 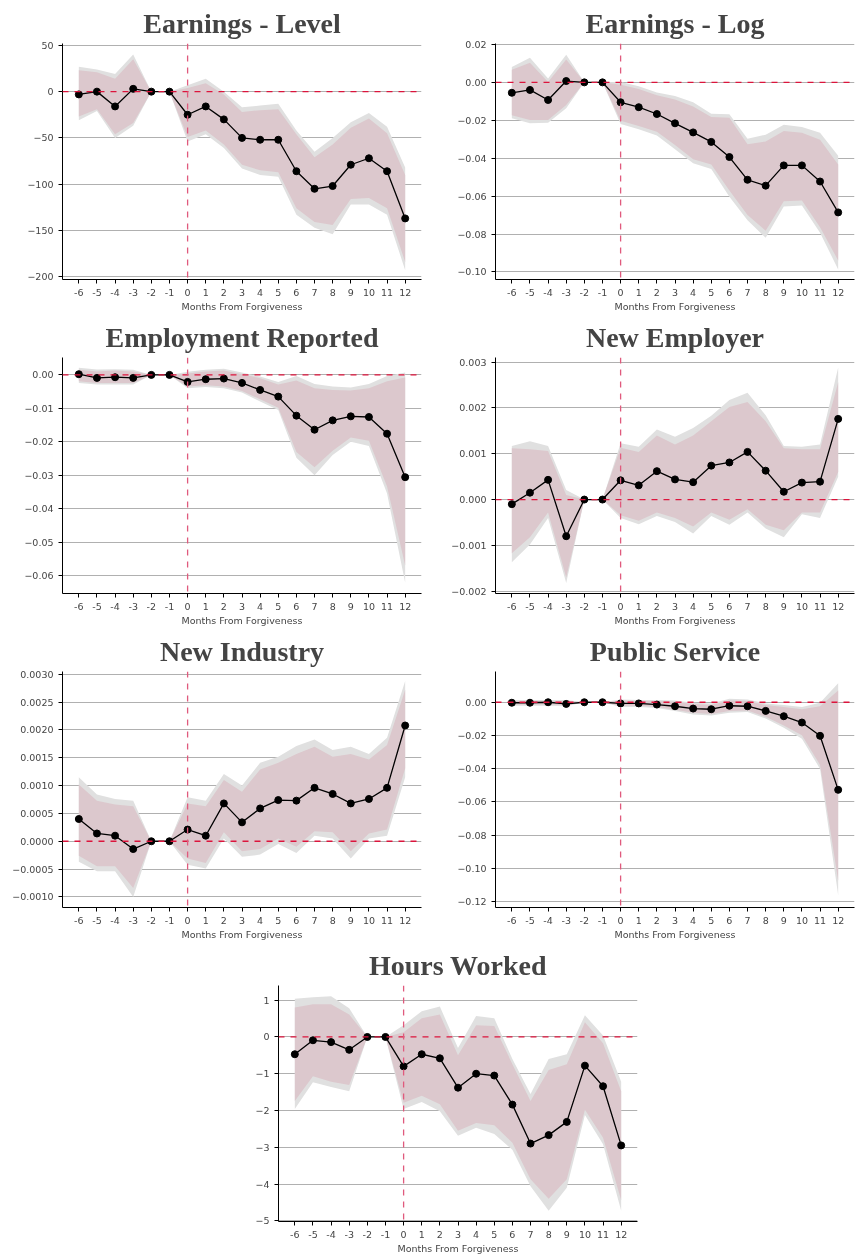 What do you see at coordinates (262, 1074) in the screenshot?
I see `y-tick-label: −1` at bounding box center [262, 1074].